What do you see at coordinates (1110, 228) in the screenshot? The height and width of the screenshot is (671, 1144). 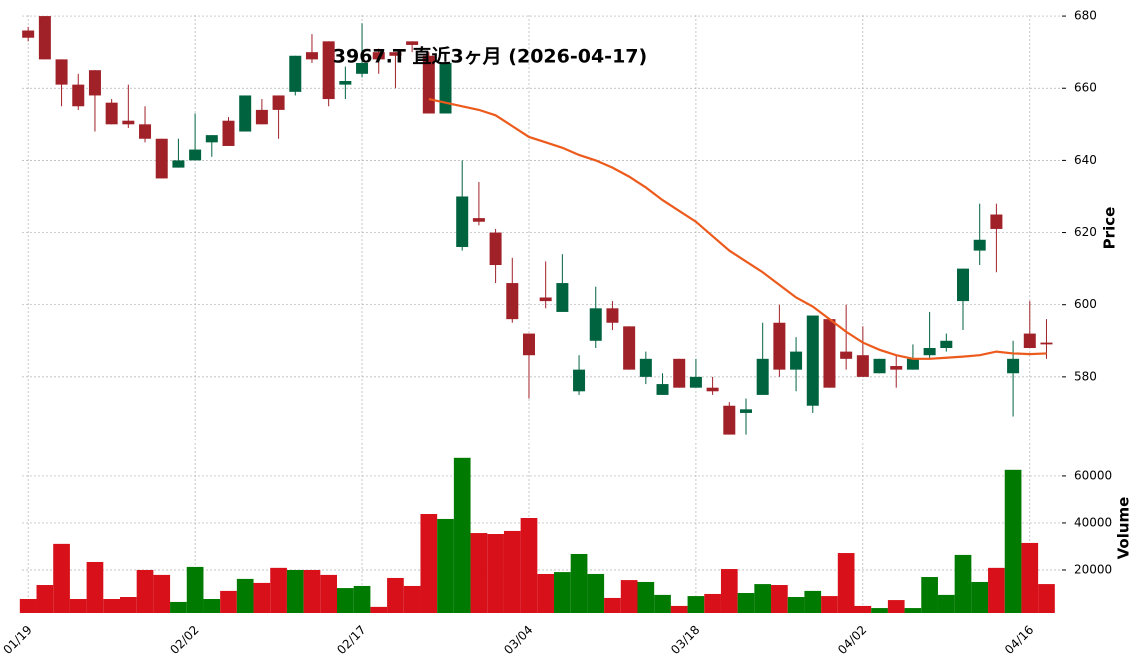 I see `y-axis-label: Price` at bounding box center [1110, 228].